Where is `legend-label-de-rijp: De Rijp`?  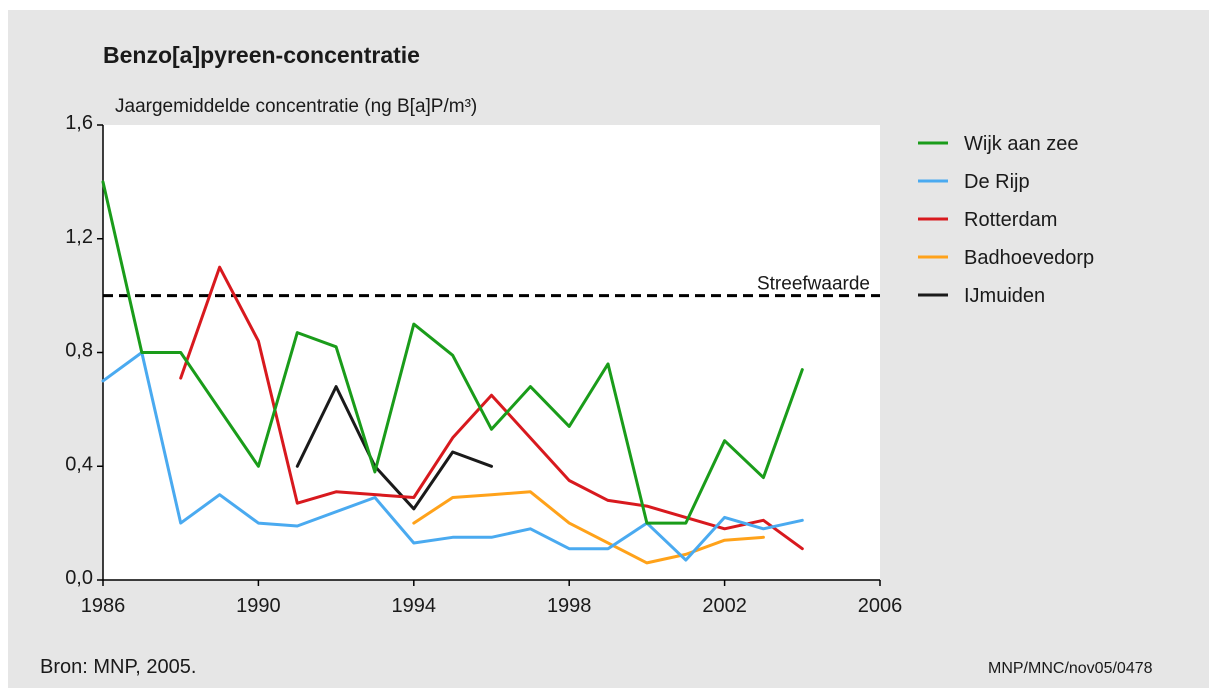 legend-label-de-rijp: De Rijp is located at coordinates (997, 182).